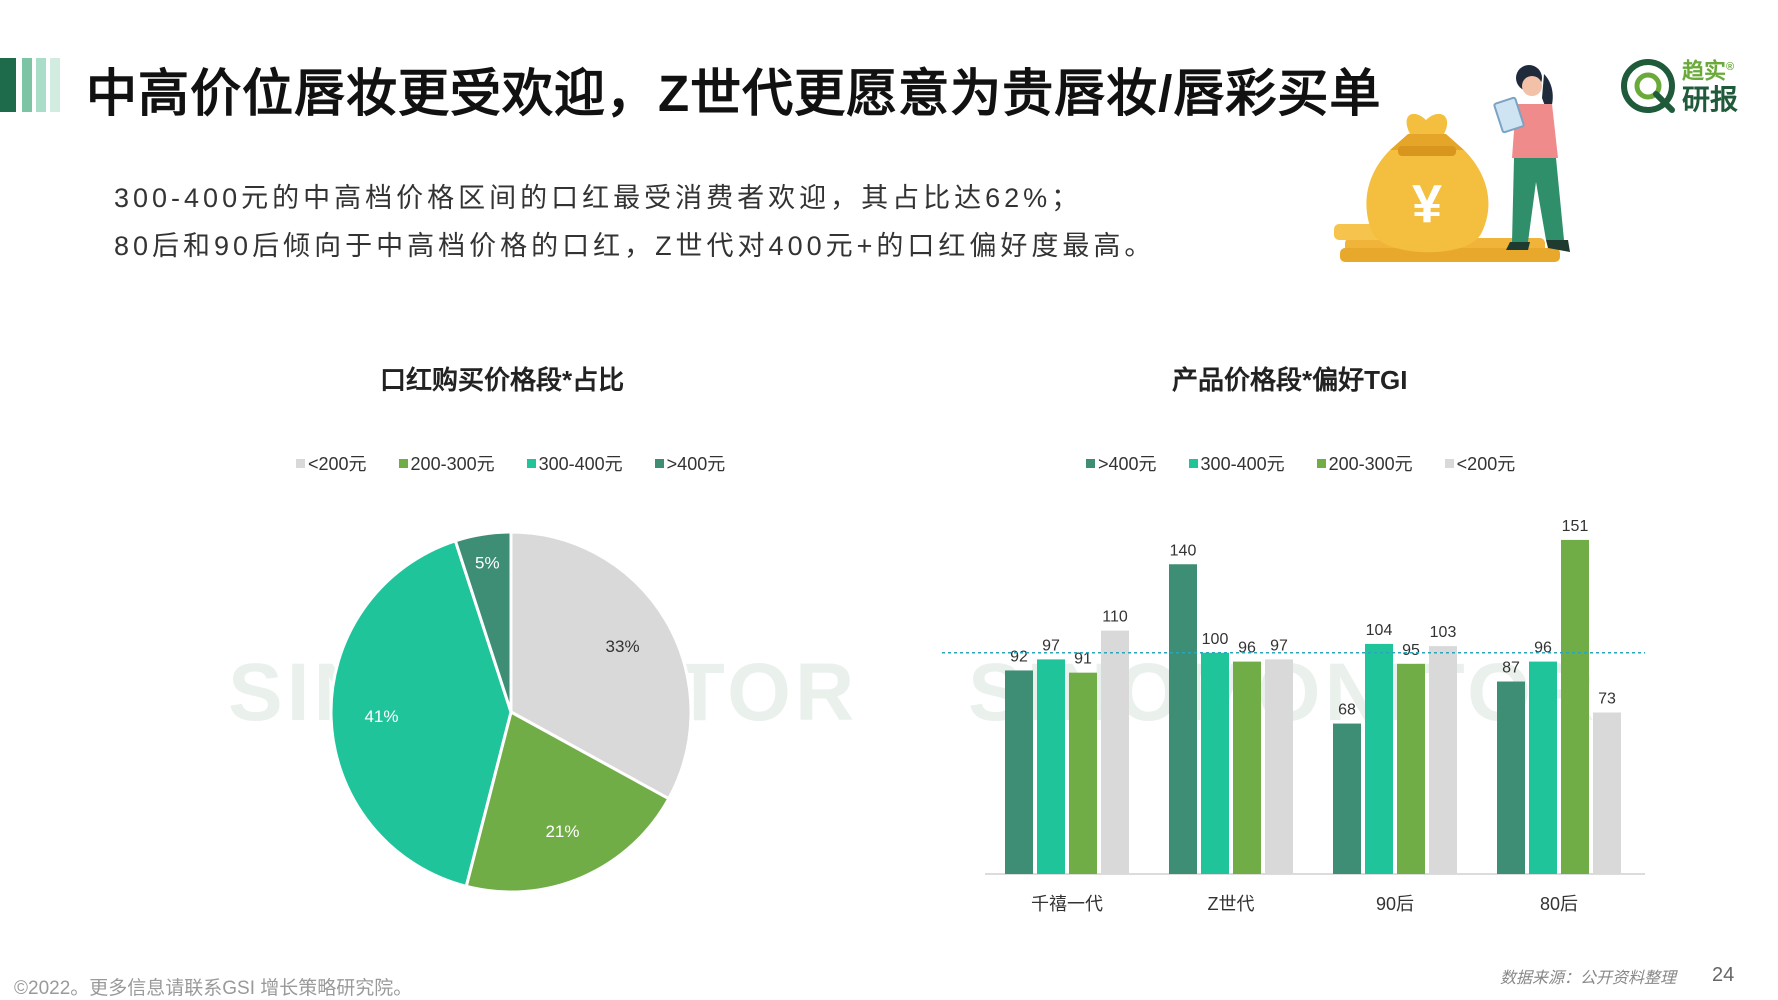  I want to click on pie-legend-label: 300-400元, so click(580, 464).